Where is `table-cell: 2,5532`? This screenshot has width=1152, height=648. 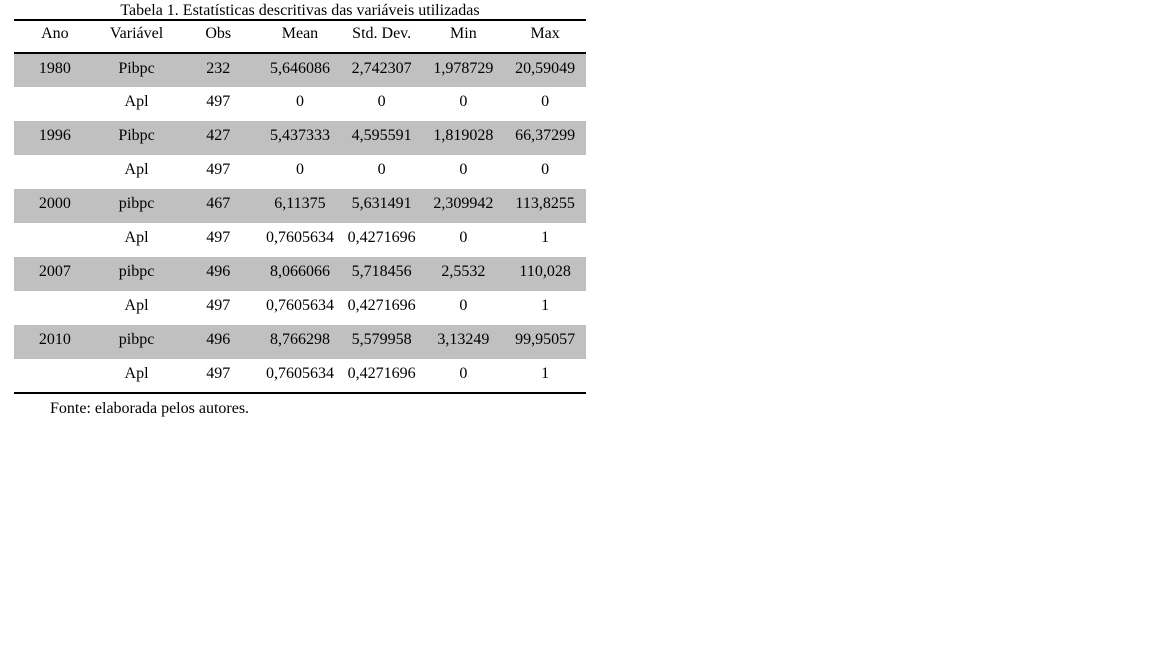 table-cell: 2,5532 is located at coordinates (463, 271).